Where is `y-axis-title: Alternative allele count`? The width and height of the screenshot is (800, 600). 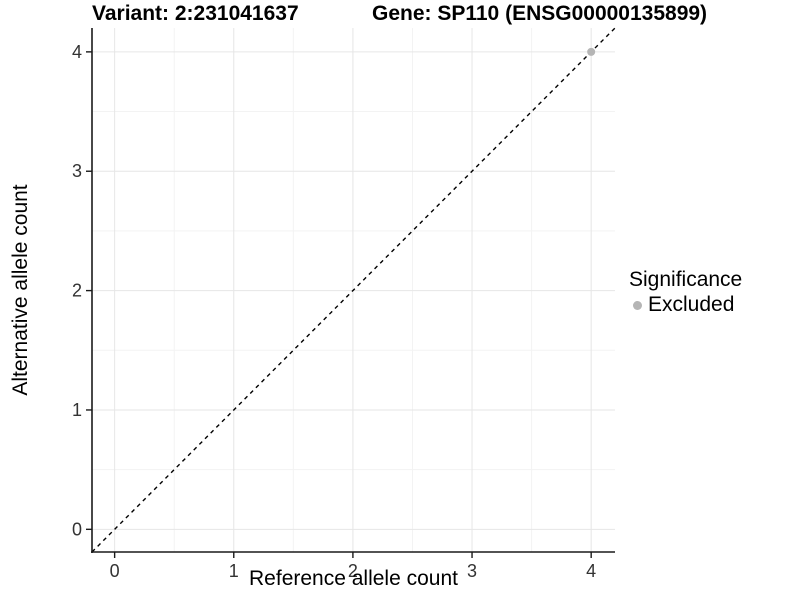
y-axis-title: Alternative allele count is located at coordinates (20, 290).